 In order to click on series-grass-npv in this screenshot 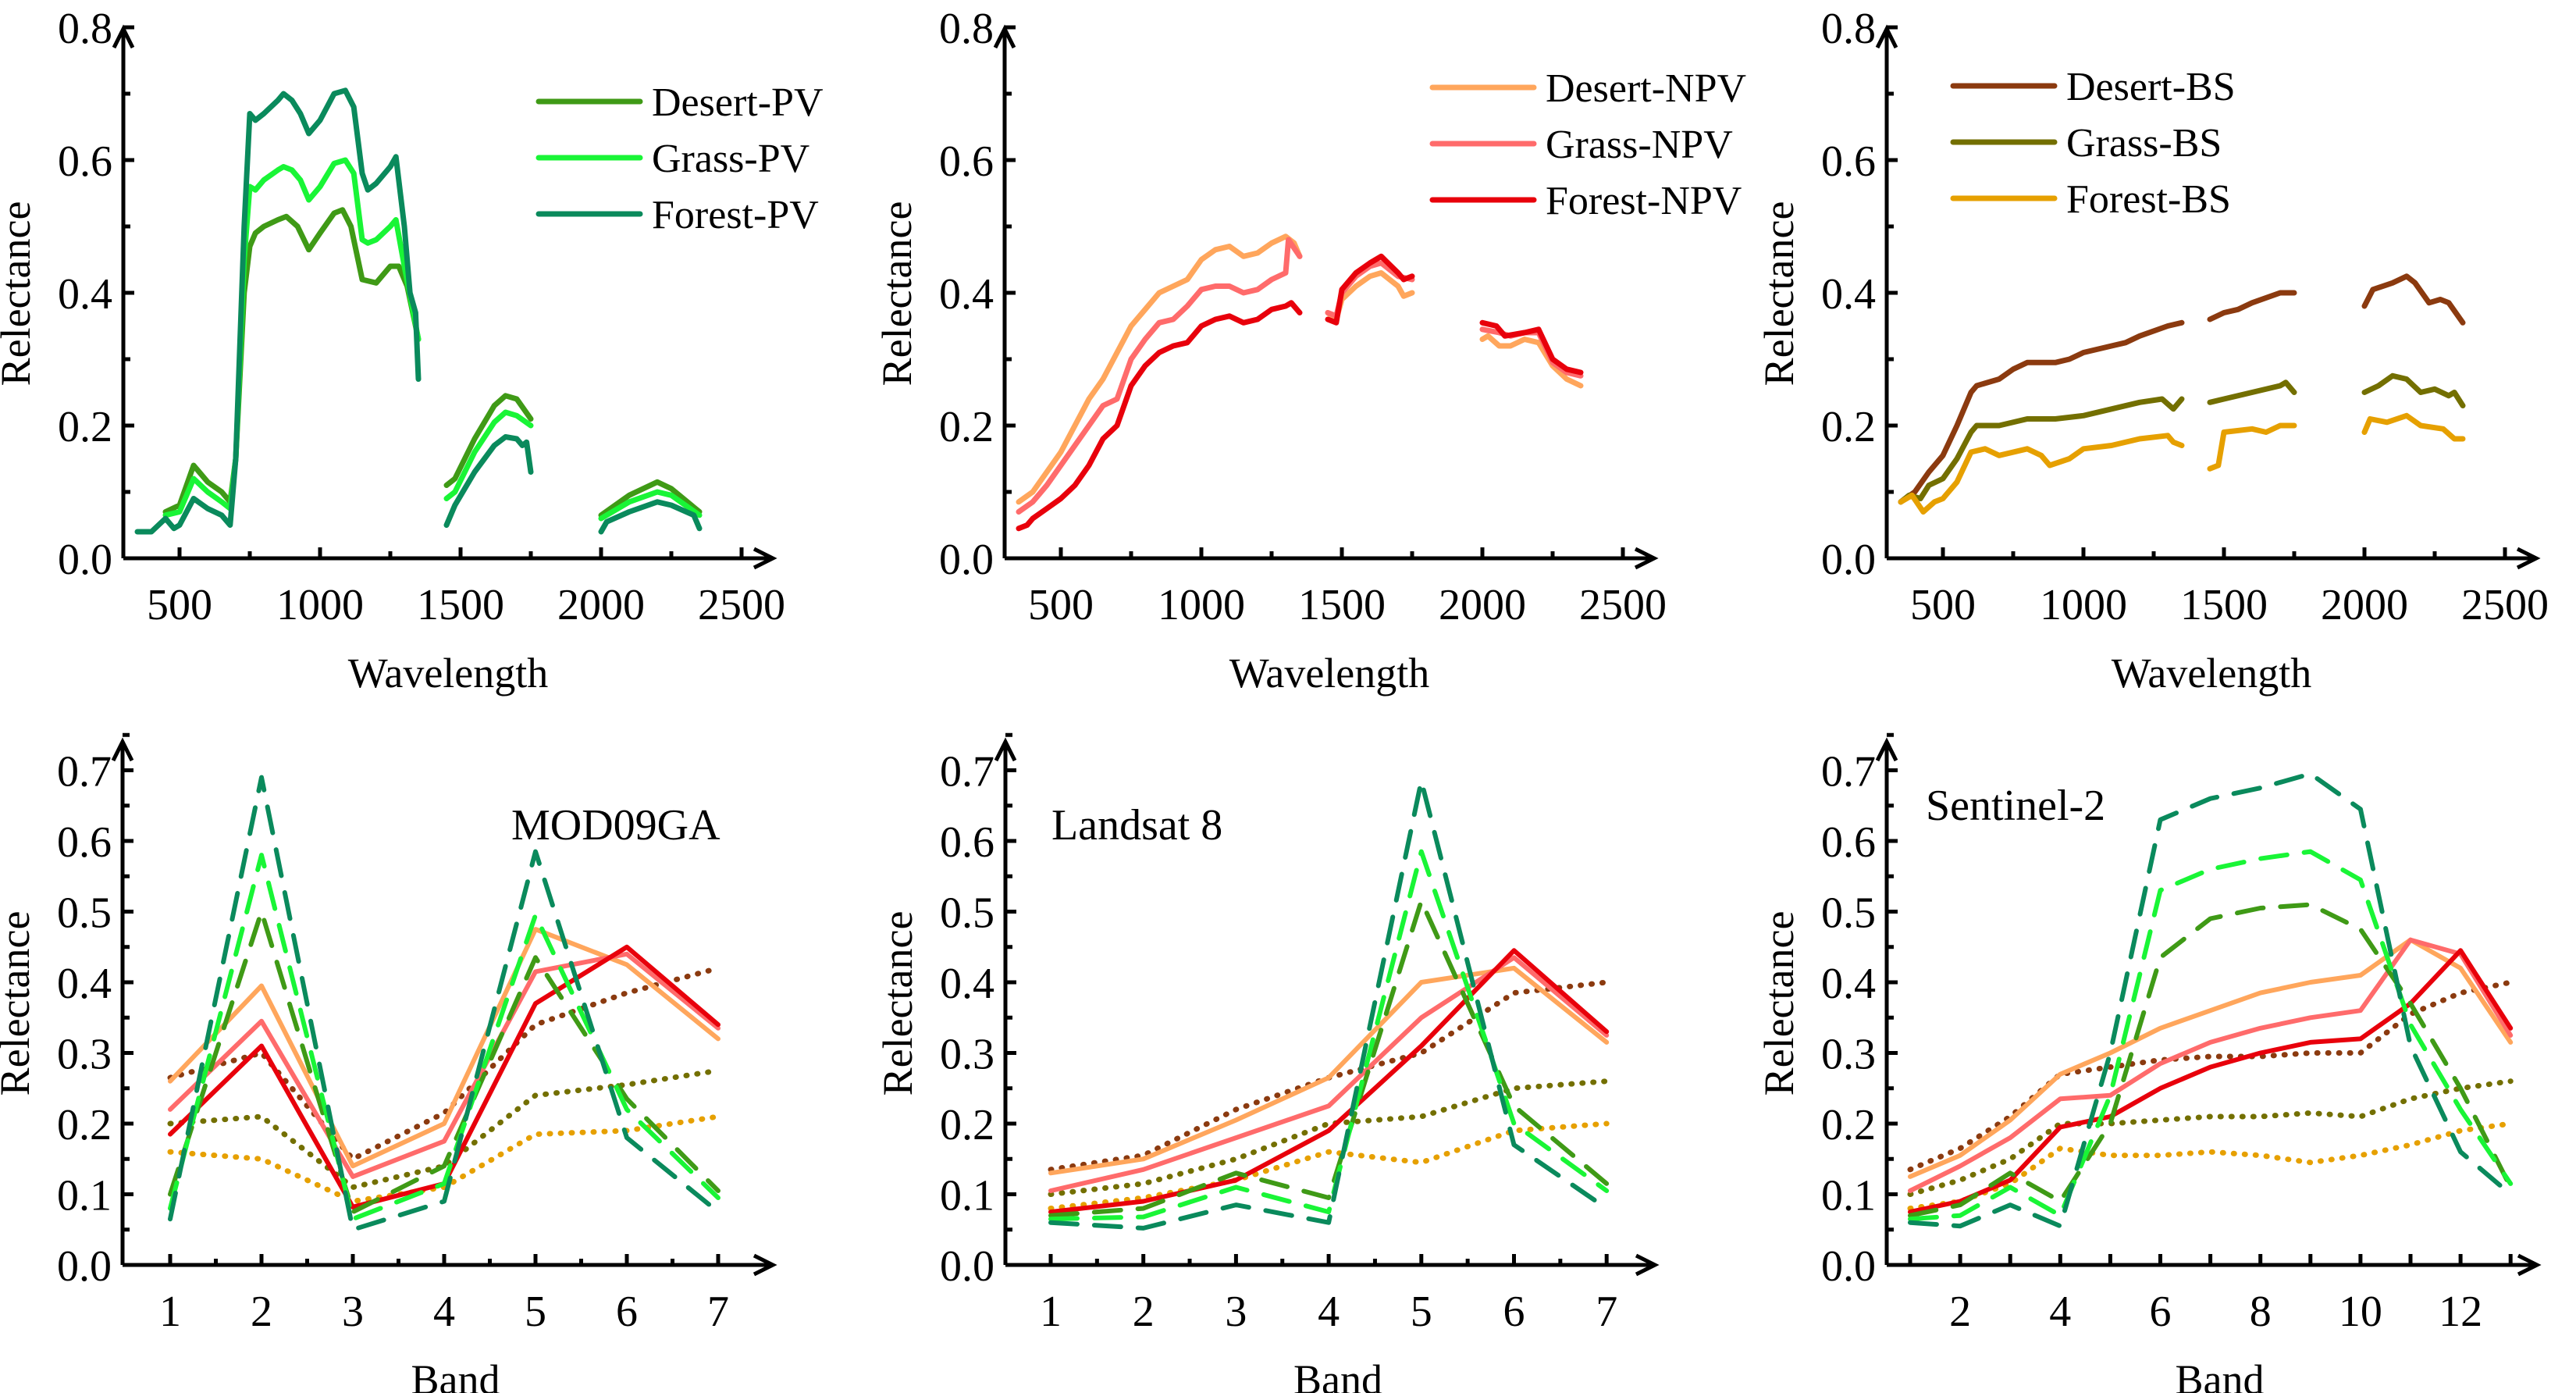, I will do `click(444, 1065)`.